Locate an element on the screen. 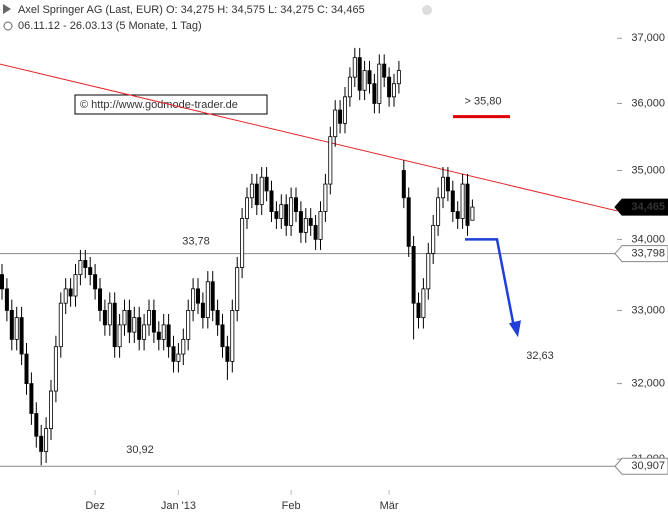 This screenshot has width=668, height=517. price-label: 34,465 is located at coordinates (648, 207).